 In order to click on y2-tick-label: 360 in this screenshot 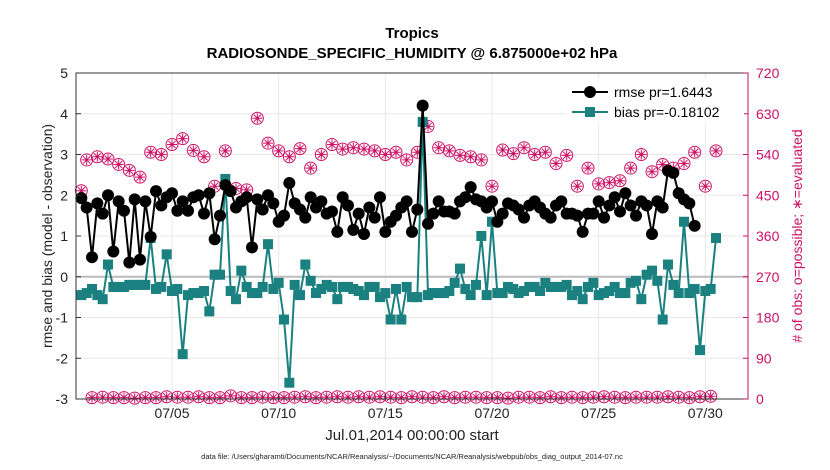, I will do `click(768, 236)`.